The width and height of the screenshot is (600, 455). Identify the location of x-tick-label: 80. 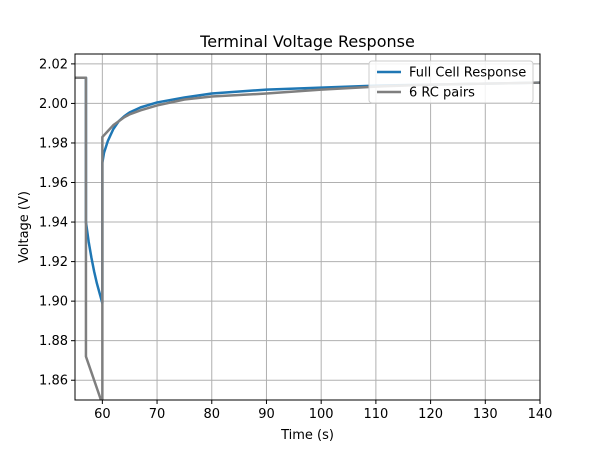
(211, 414).